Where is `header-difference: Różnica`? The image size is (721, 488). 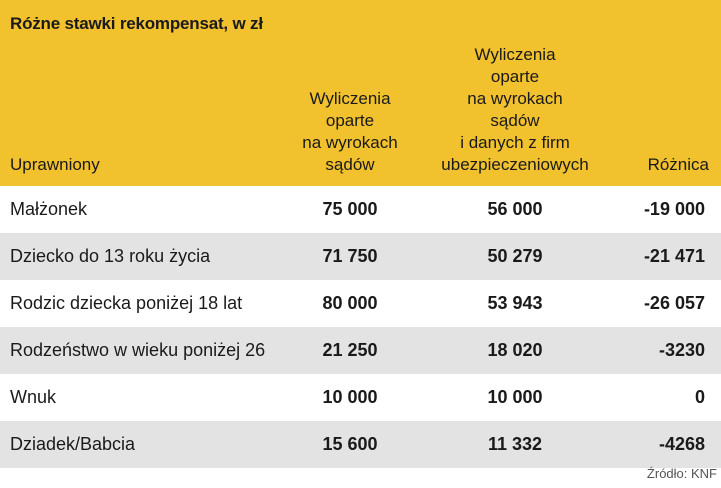 header-difference: Różnica is located at coordinates (678, 164).